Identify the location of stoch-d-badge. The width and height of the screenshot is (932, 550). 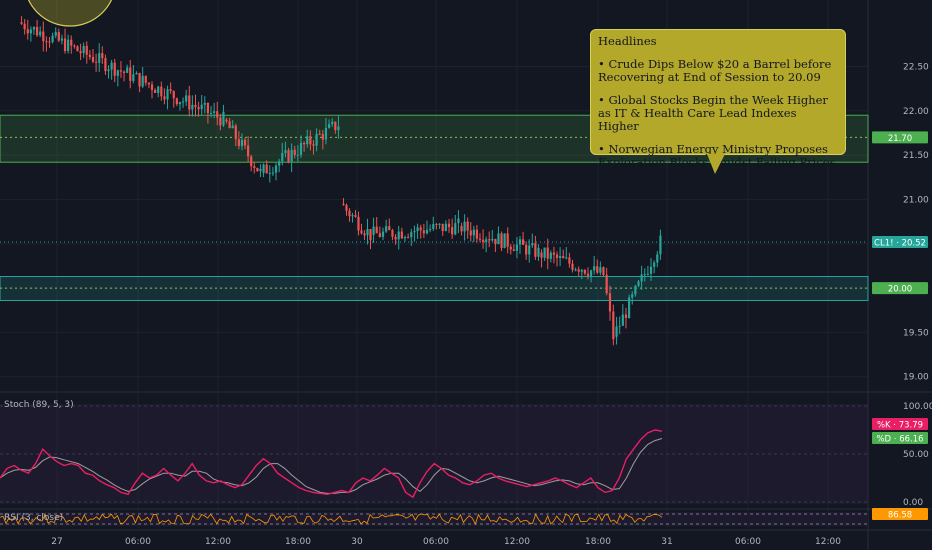
(900, 438).